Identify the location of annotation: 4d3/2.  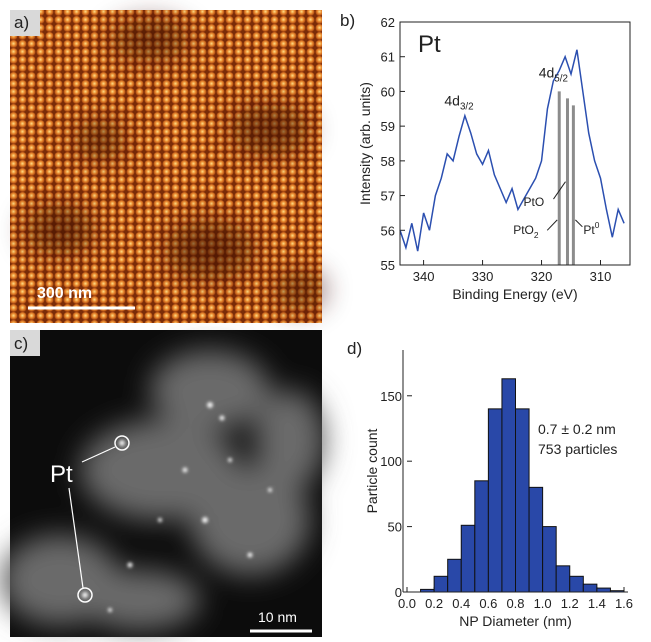
(458, 102).